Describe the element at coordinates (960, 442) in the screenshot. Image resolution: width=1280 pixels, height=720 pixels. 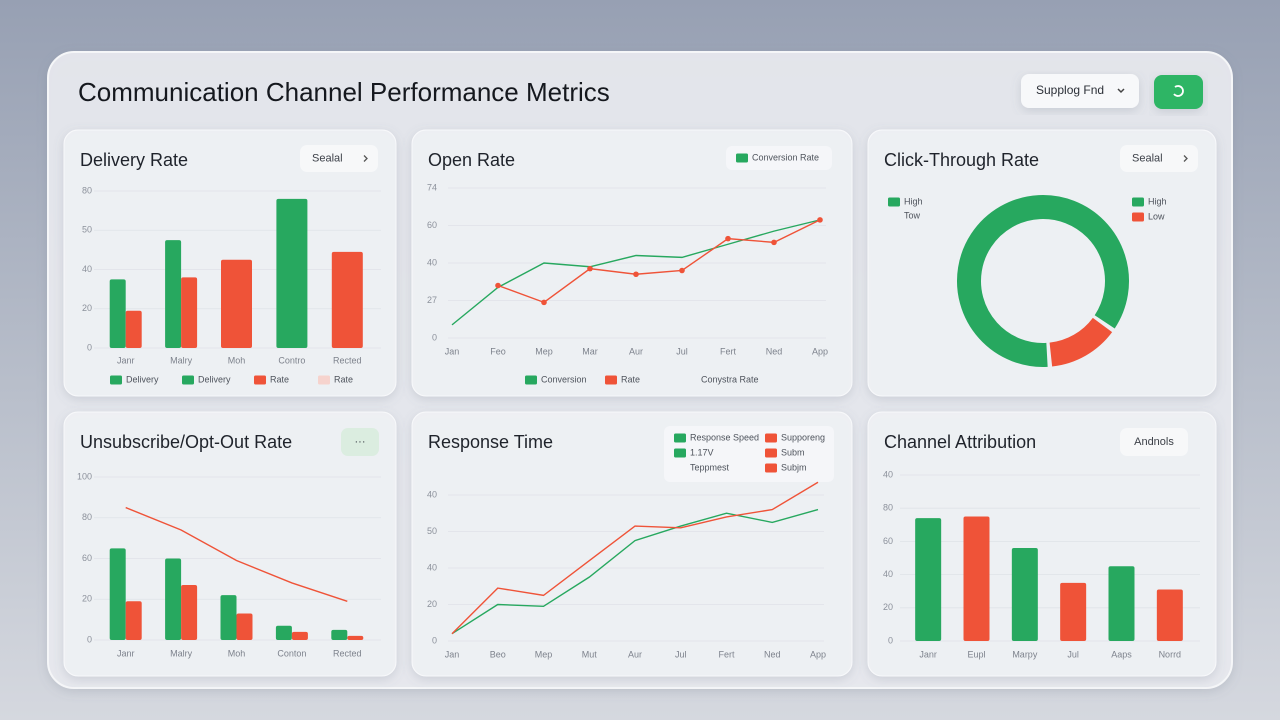
I see `card-title: Channel Attribution` at that location.